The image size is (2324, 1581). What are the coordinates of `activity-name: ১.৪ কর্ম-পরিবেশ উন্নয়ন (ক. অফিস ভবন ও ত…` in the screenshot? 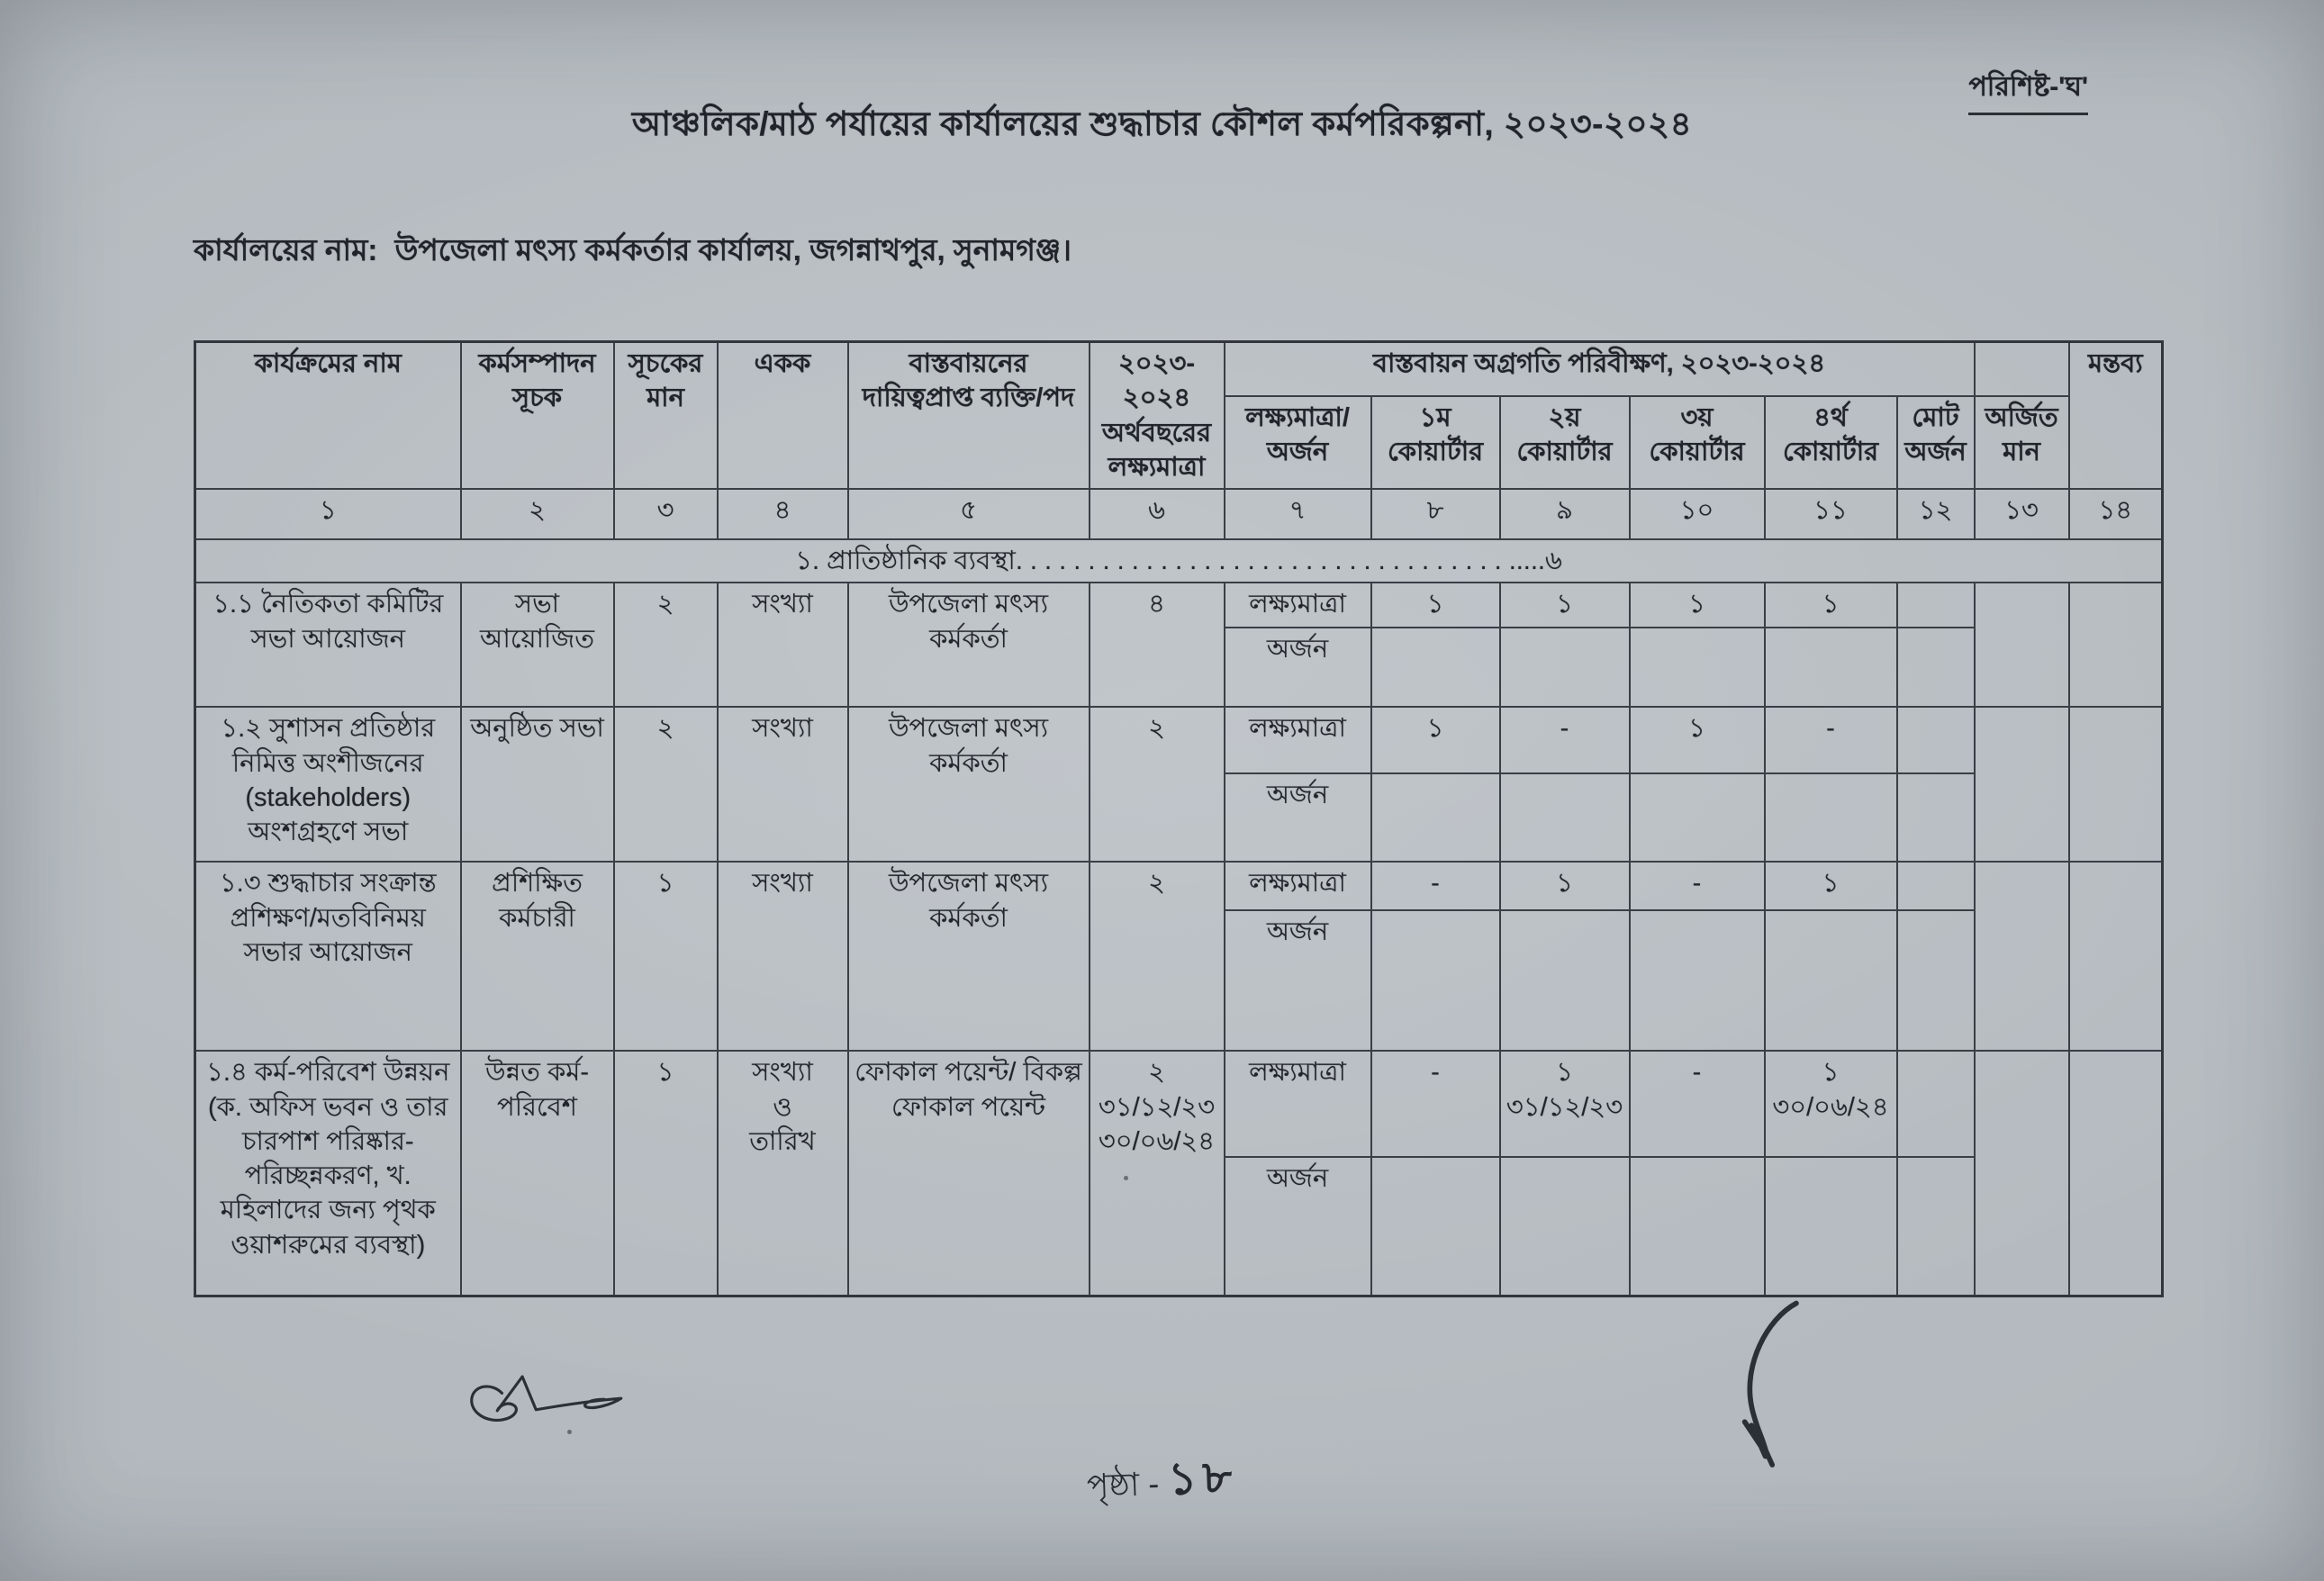 It's located at (328, 1173).